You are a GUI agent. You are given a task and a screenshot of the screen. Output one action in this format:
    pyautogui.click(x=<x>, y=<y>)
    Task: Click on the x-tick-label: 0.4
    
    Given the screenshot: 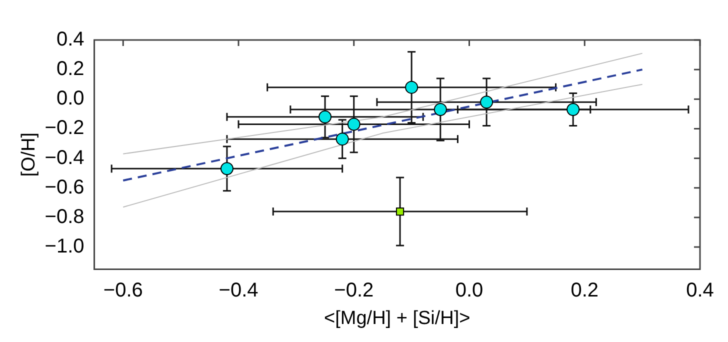 What is the action you would take?
    pyautogui.click(x=700, y=291)
    